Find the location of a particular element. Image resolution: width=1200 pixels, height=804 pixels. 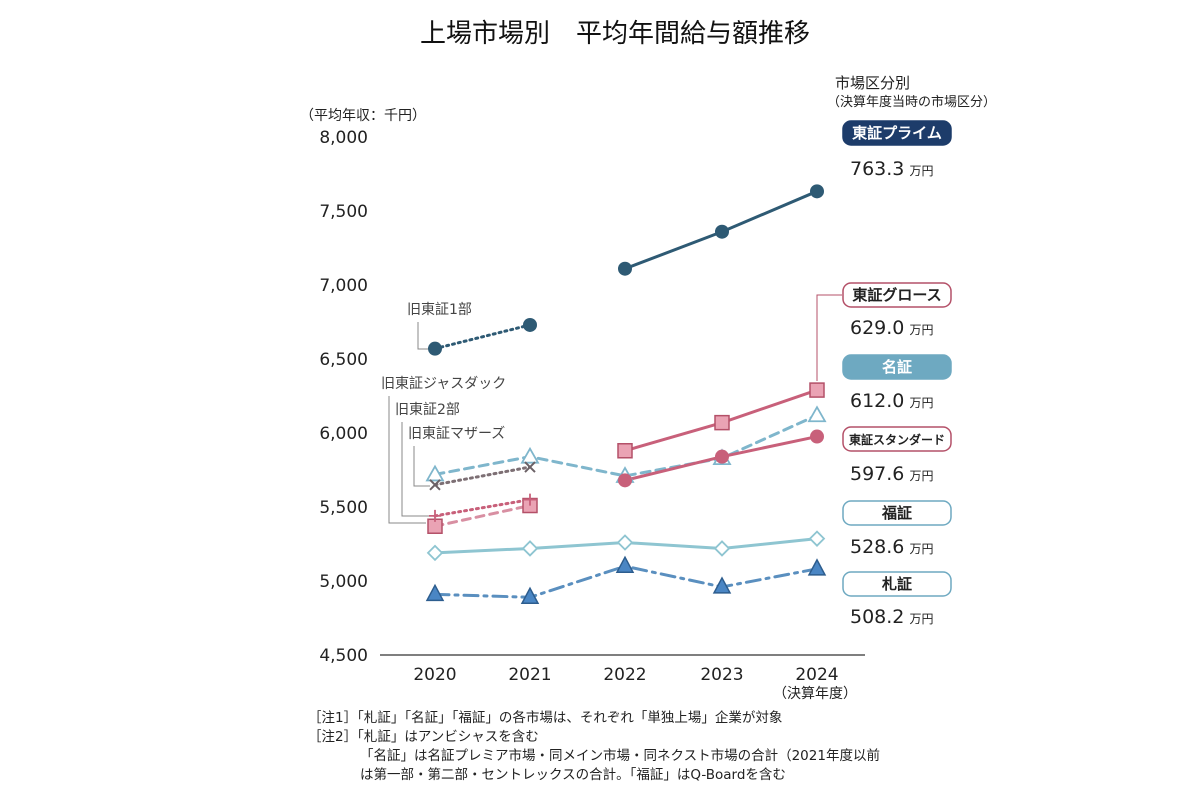

old-market-label: 旧東証マザーズ is located at coordinates (456, 434).